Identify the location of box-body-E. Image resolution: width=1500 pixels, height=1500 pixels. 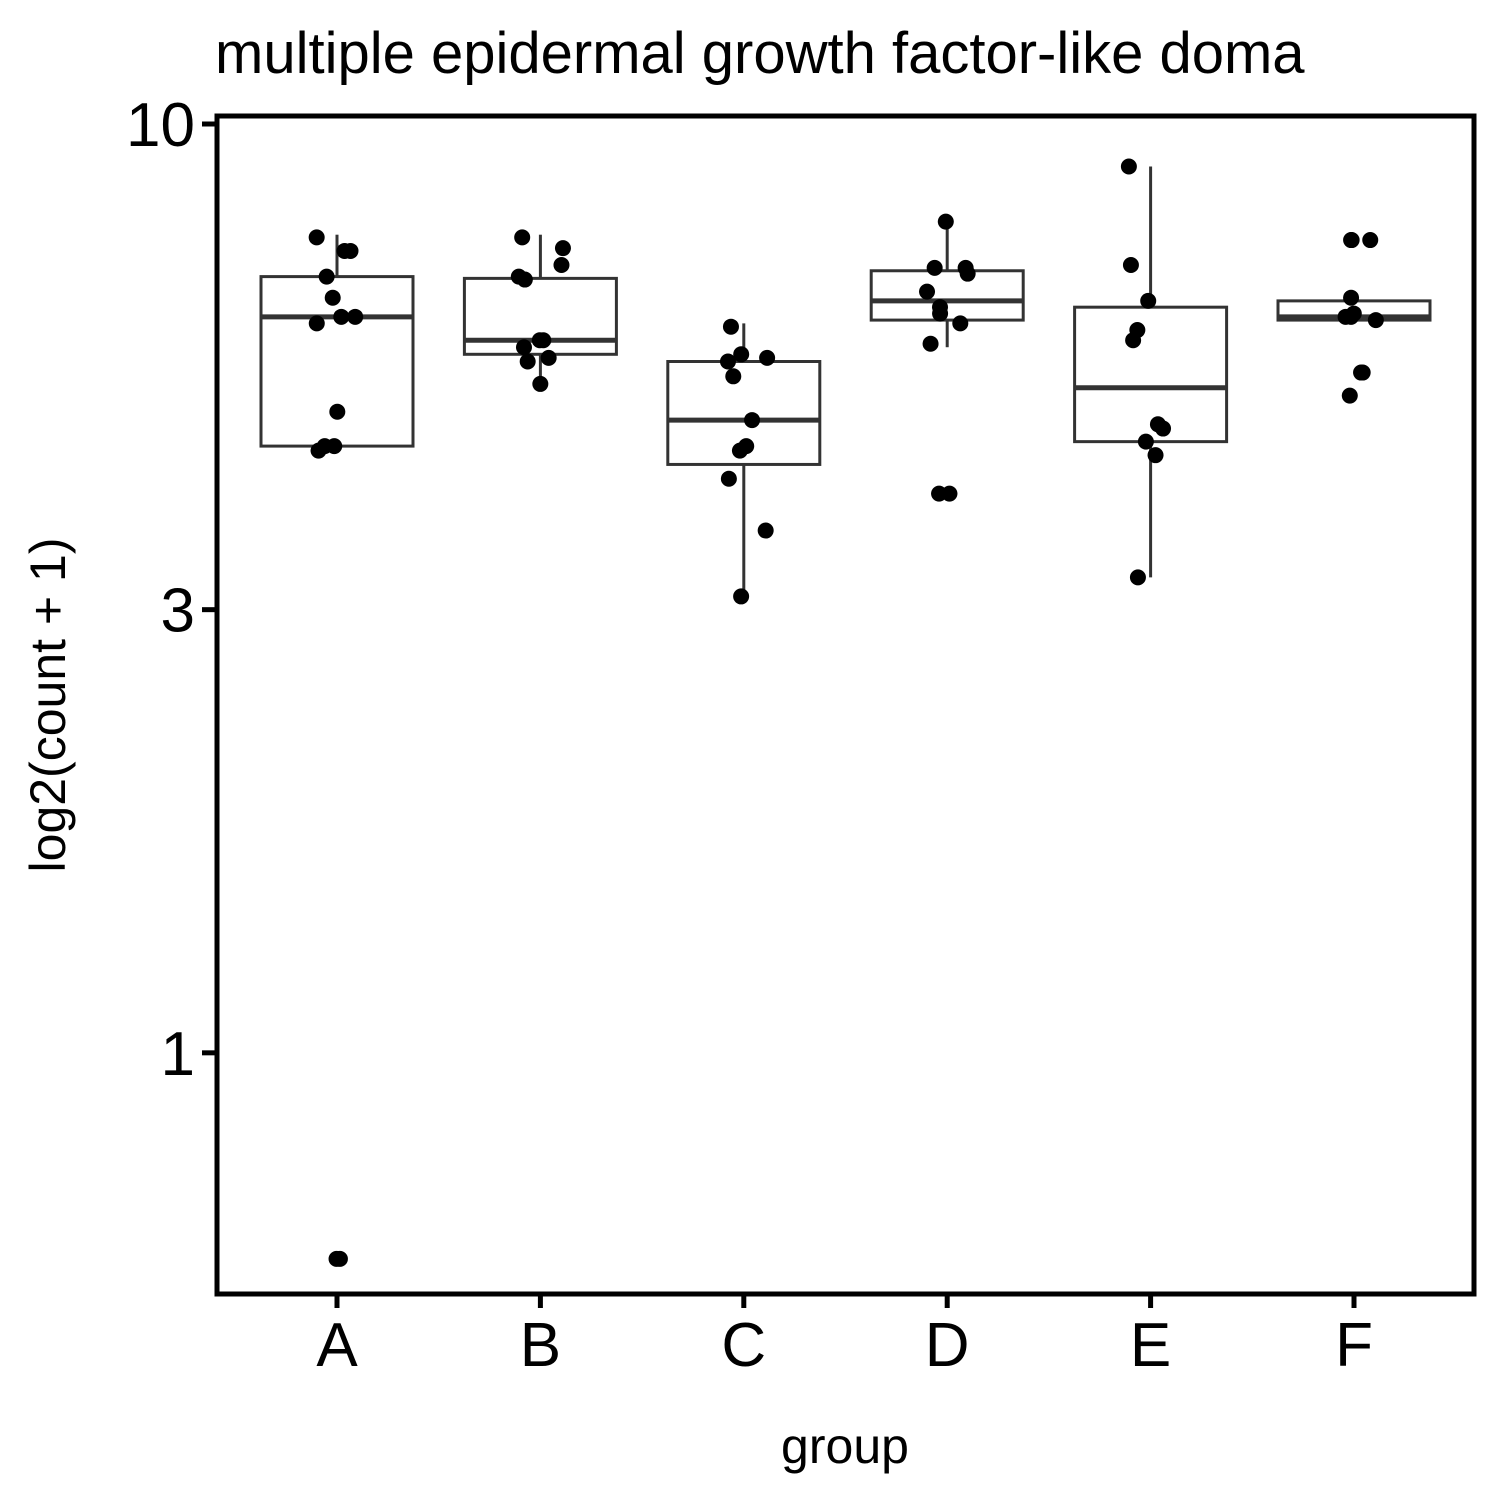
(1151, 374).